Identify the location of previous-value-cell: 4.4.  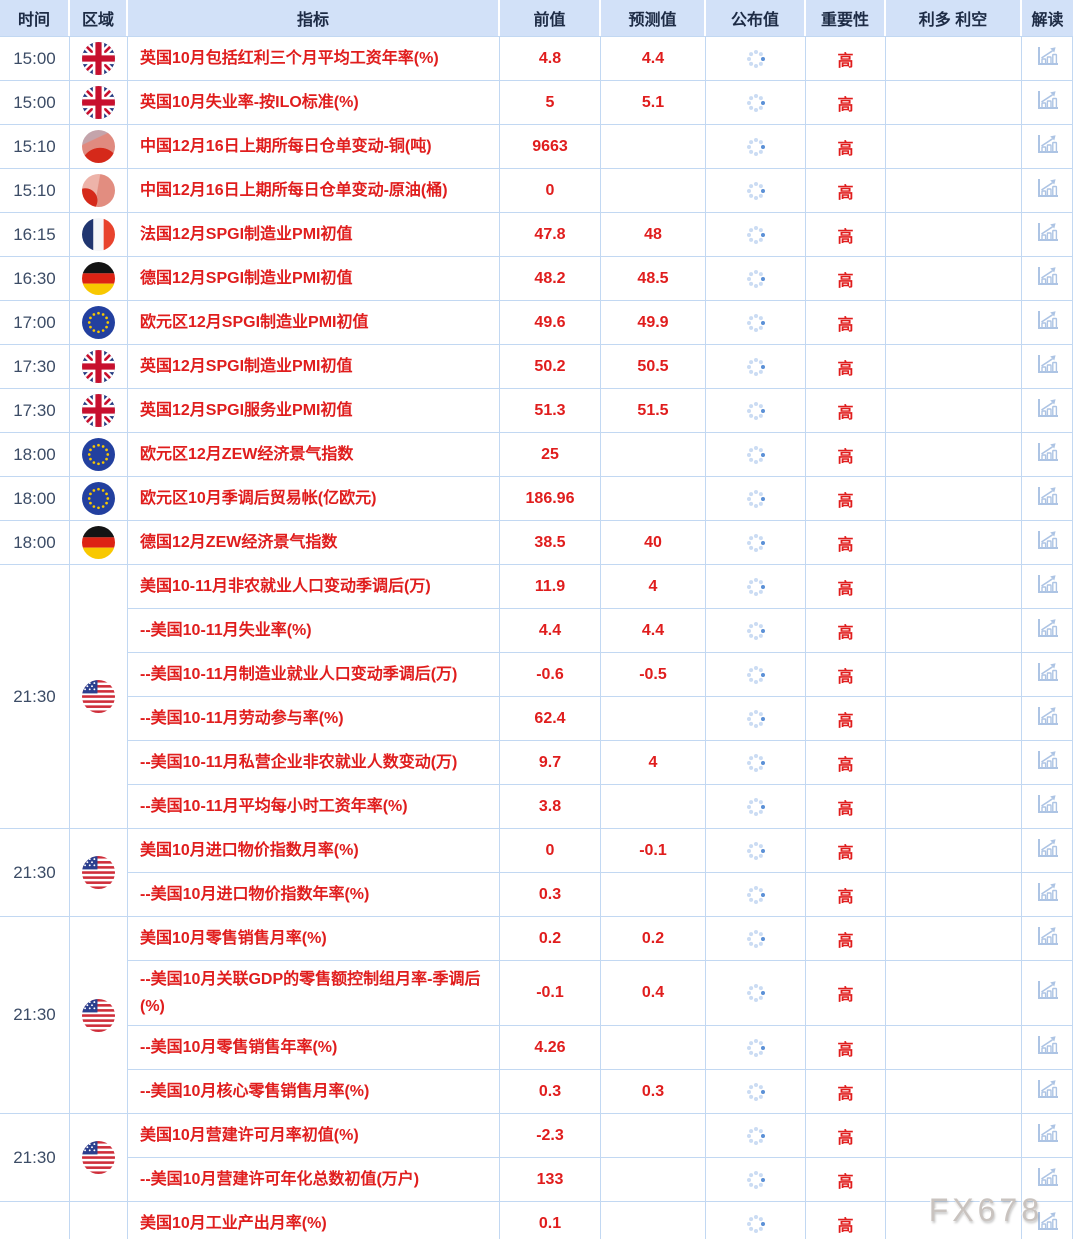
(550, 630).